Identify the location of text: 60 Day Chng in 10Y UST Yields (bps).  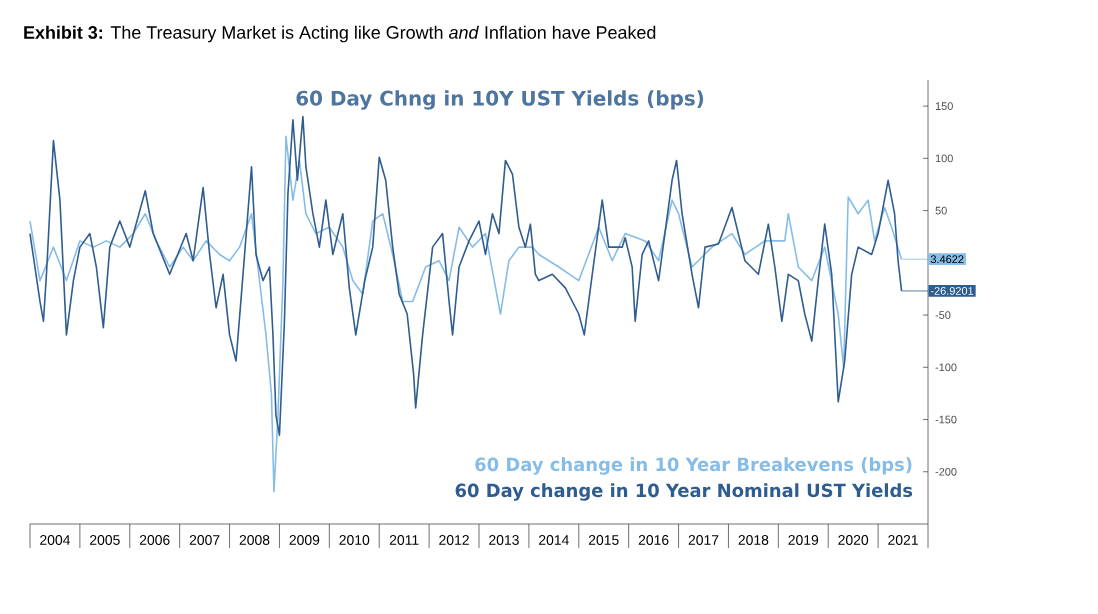
(500, 100).